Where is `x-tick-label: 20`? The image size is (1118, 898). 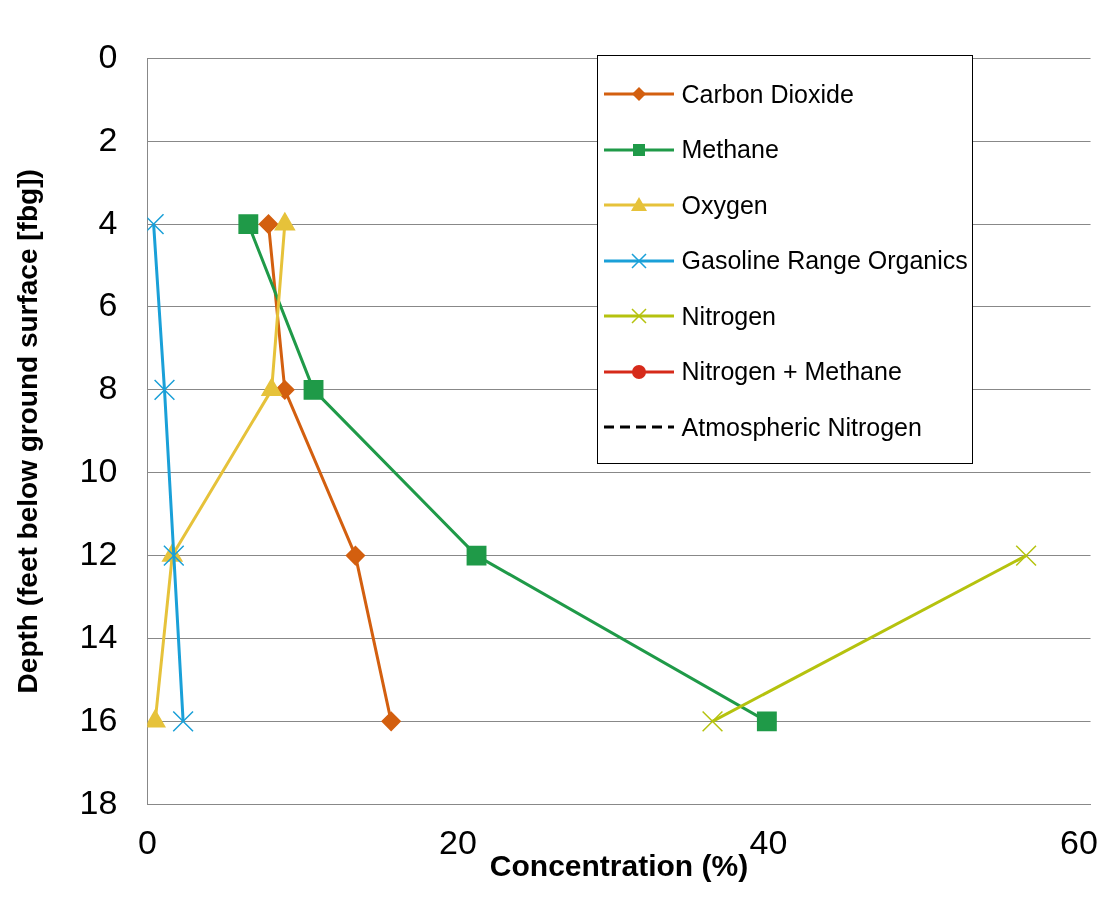
x-tick-label: 20 is located at coordinates (458, 841).